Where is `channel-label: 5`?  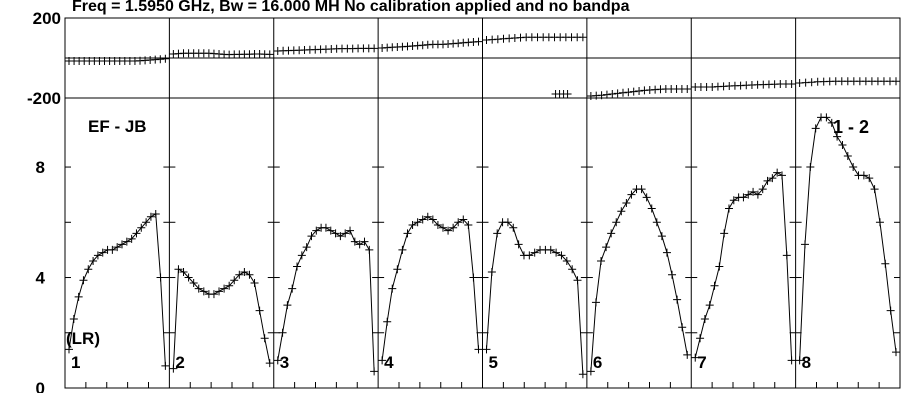
channel-label: 5 is located at coordinates (493, 362).